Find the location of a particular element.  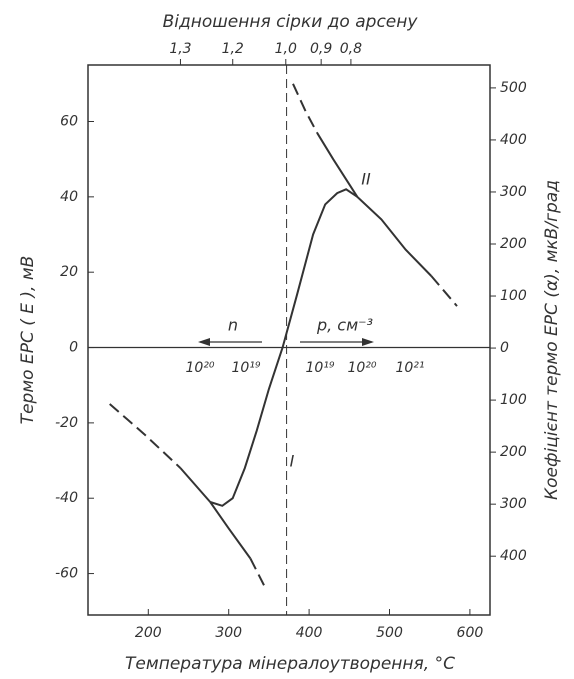

x2-tick-label: 0,9 is located at coordinates (321, 49).